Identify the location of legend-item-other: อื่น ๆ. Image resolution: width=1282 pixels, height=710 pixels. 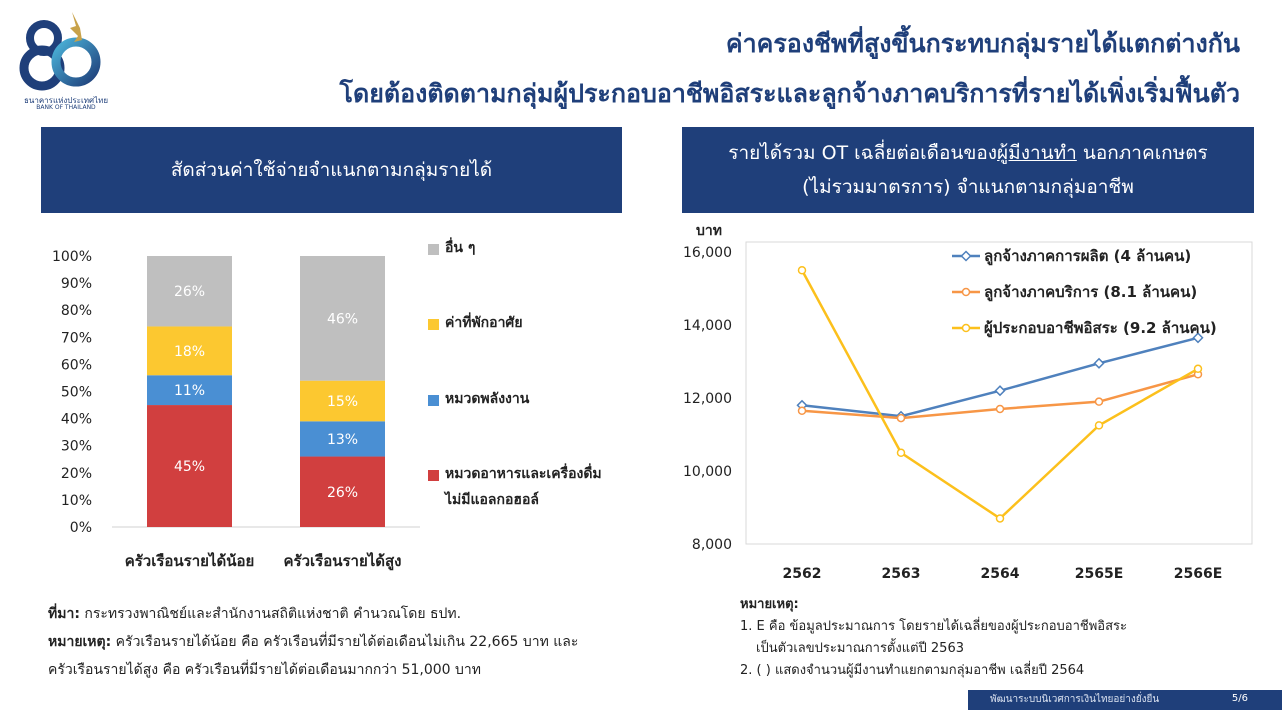
(451, 250).